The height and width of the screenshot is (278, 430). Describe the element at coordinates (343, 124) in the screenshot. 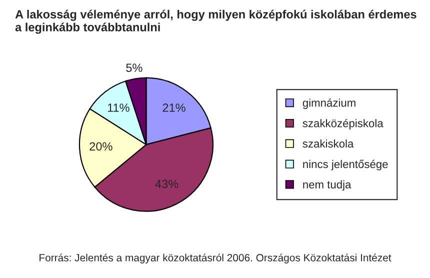

I see `legend-label: szakközépiskola` at that location.